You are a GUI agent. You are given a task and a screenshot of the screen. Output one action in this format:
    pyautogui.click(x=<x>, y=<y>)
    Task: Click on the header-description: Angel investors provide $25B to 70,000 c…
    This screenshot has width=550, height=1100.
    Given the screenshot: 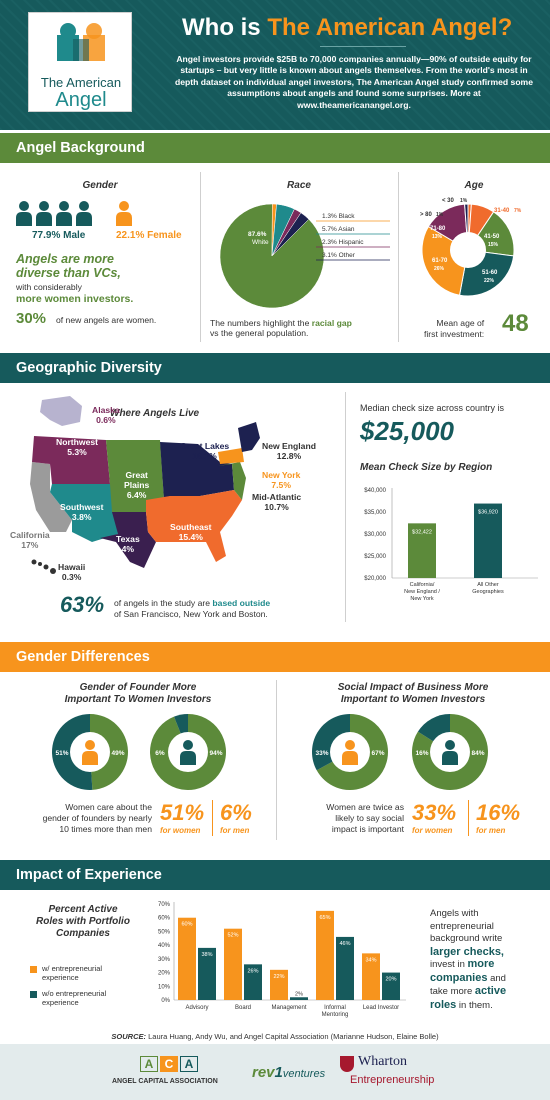 What is the action you would take?
    pyautogui.click(x=354, y=82)
    